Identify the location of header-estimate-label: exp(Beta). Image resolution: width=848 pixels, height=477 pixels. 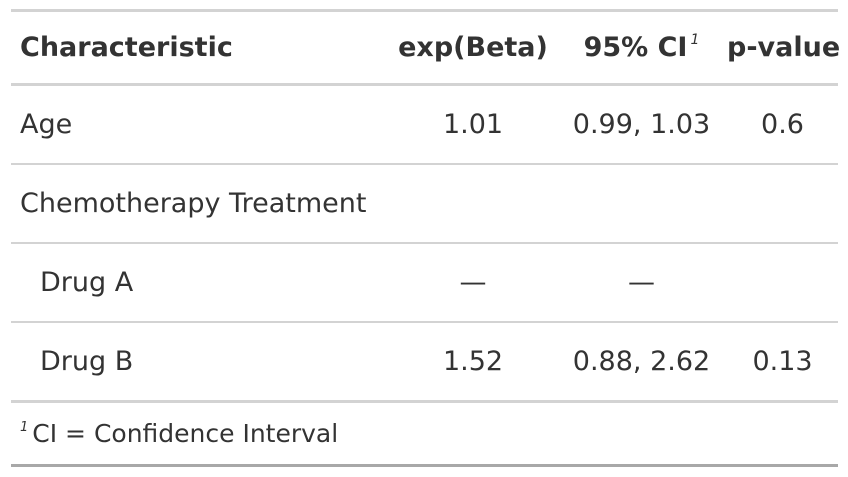
(473, 47).